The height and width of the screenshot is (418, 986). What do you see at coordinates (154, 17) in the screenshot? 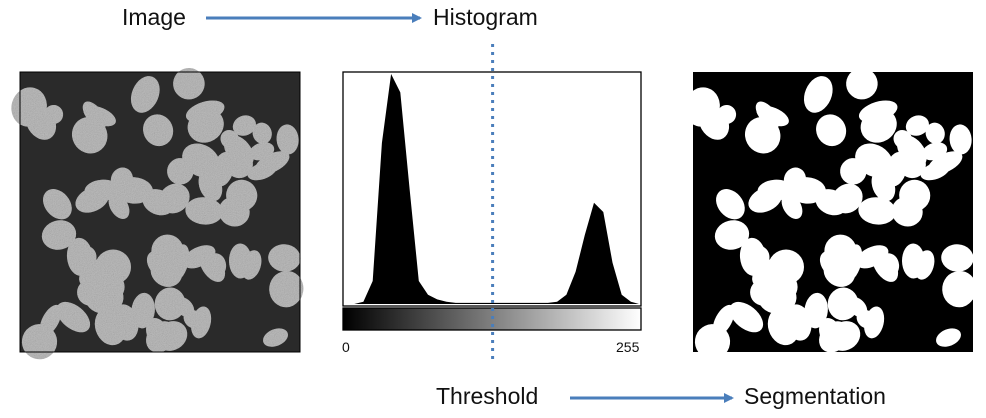
I see `label-image: Image` at bounding box center [154, 17].